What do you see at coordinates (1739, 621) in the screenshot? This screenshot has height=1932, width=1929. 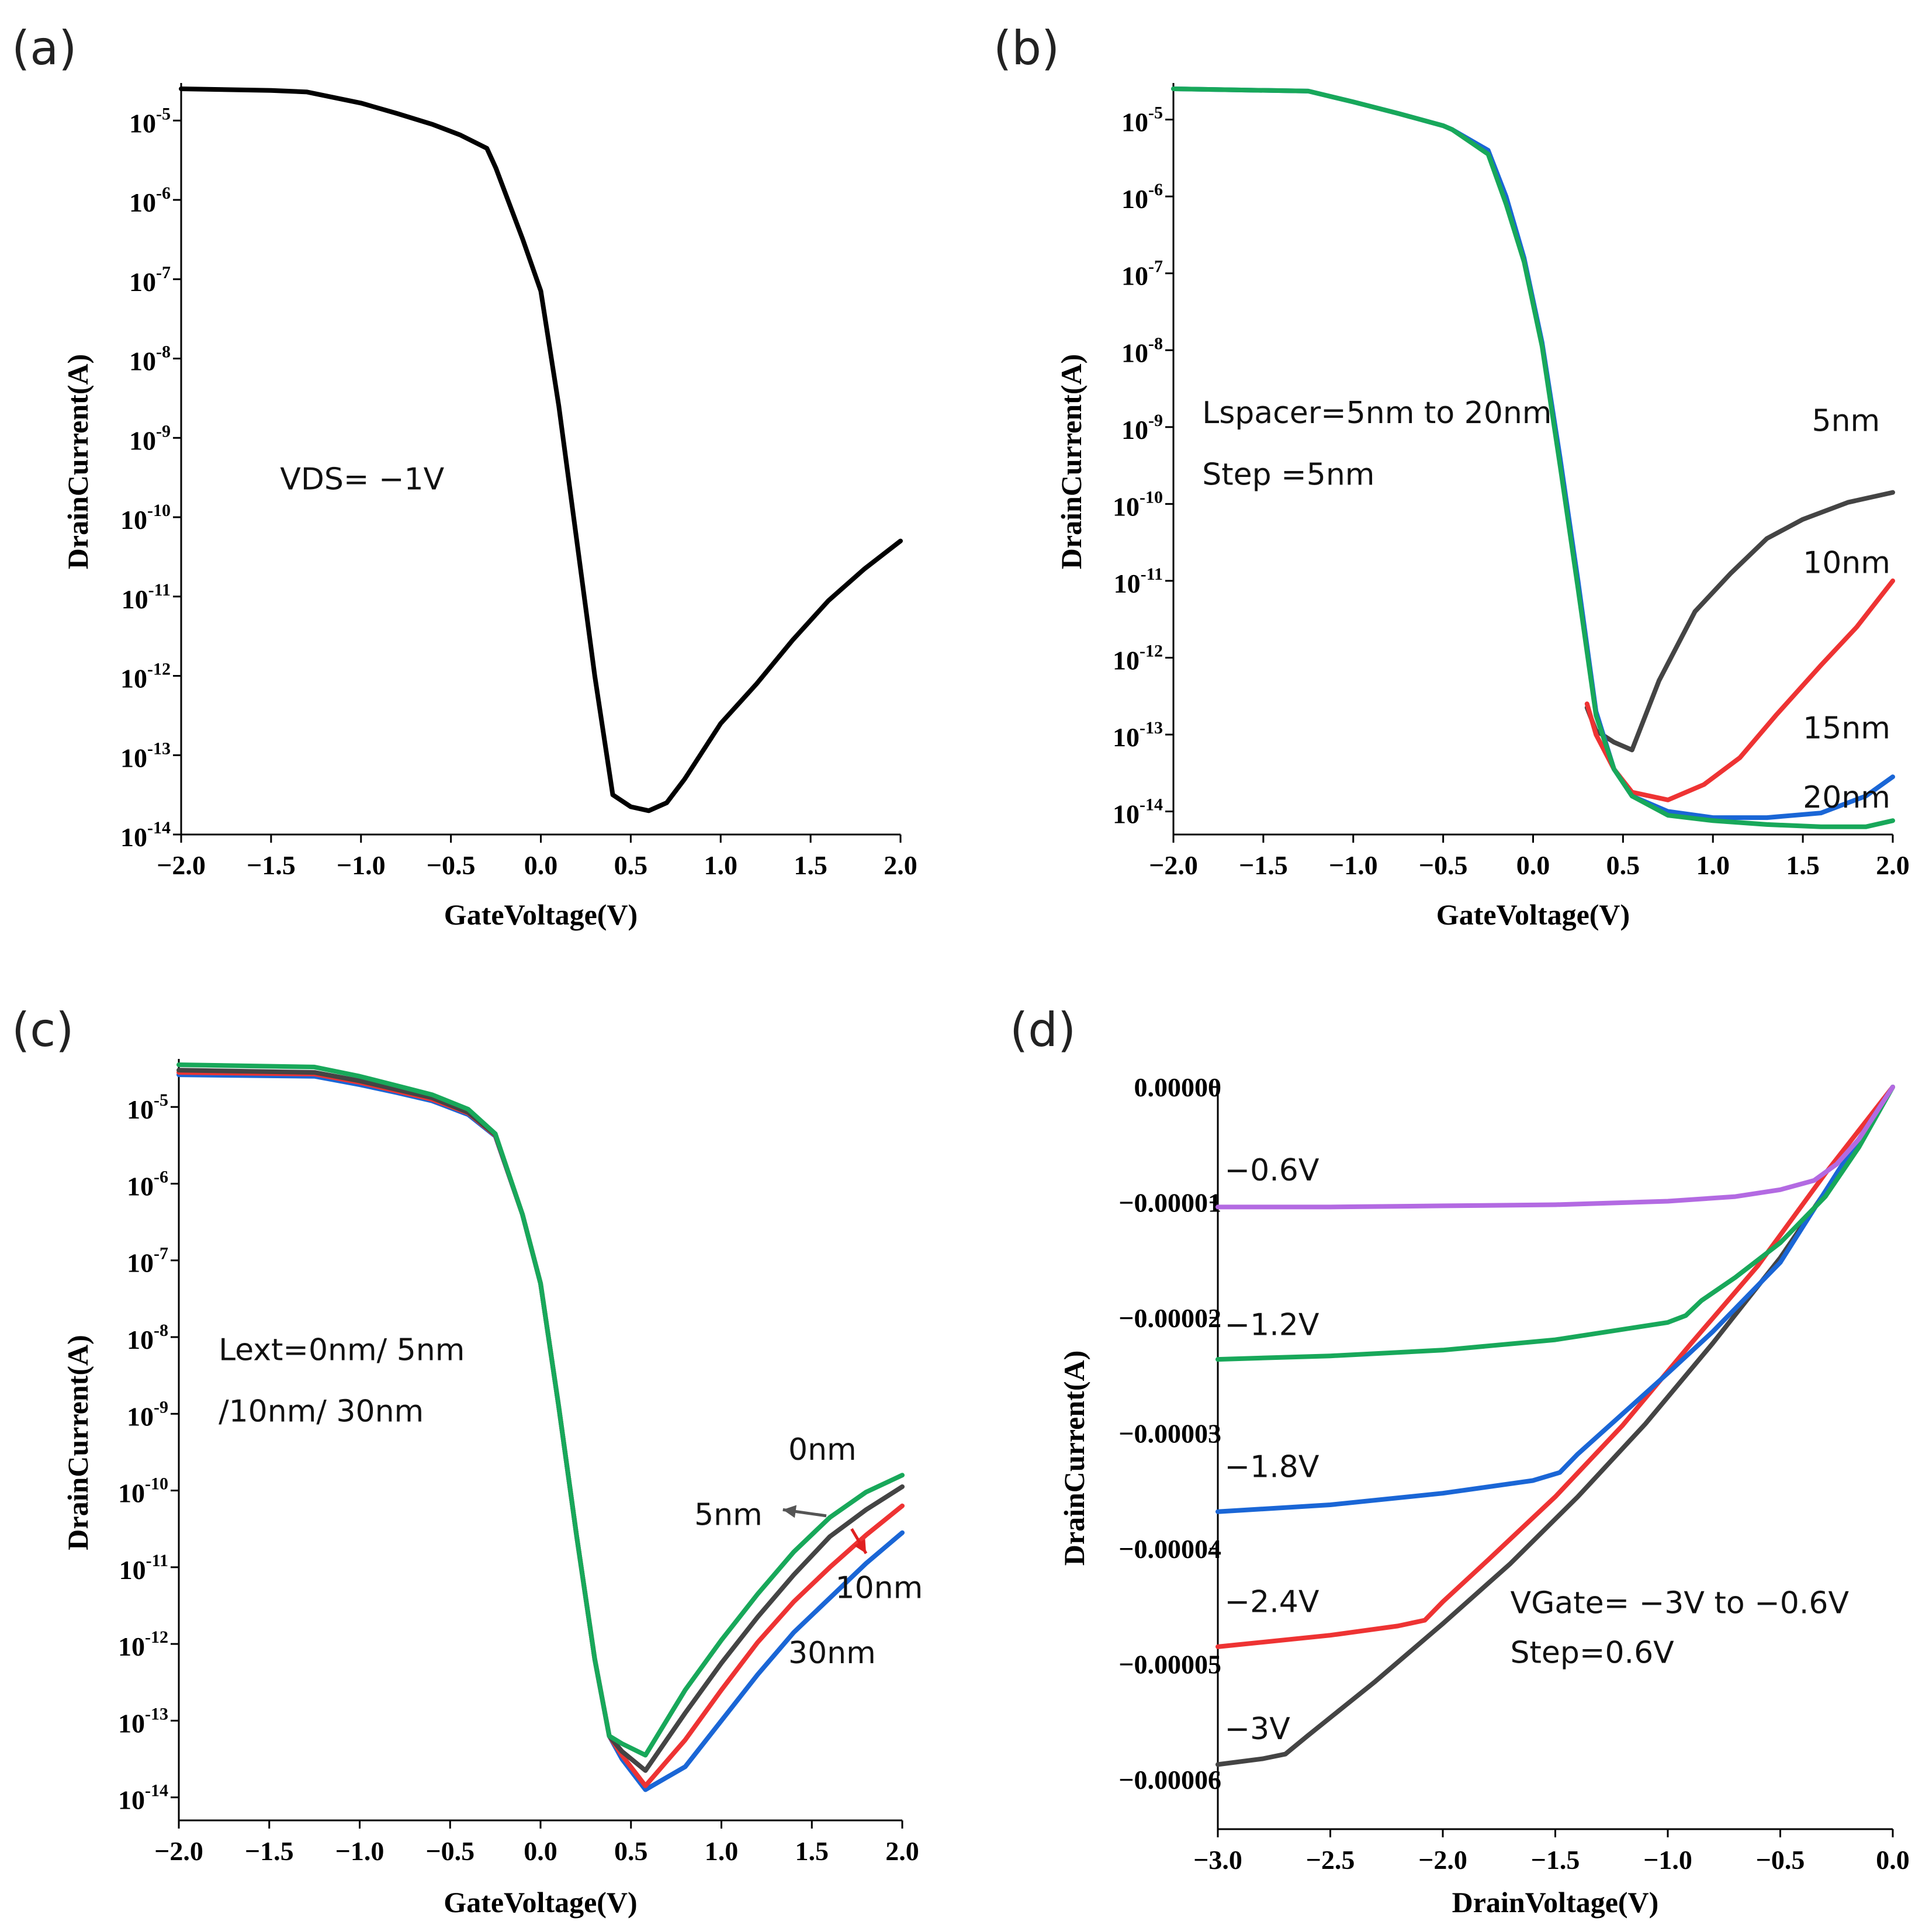 I see `series-line-5nm` at bounding box center [1739, 621].